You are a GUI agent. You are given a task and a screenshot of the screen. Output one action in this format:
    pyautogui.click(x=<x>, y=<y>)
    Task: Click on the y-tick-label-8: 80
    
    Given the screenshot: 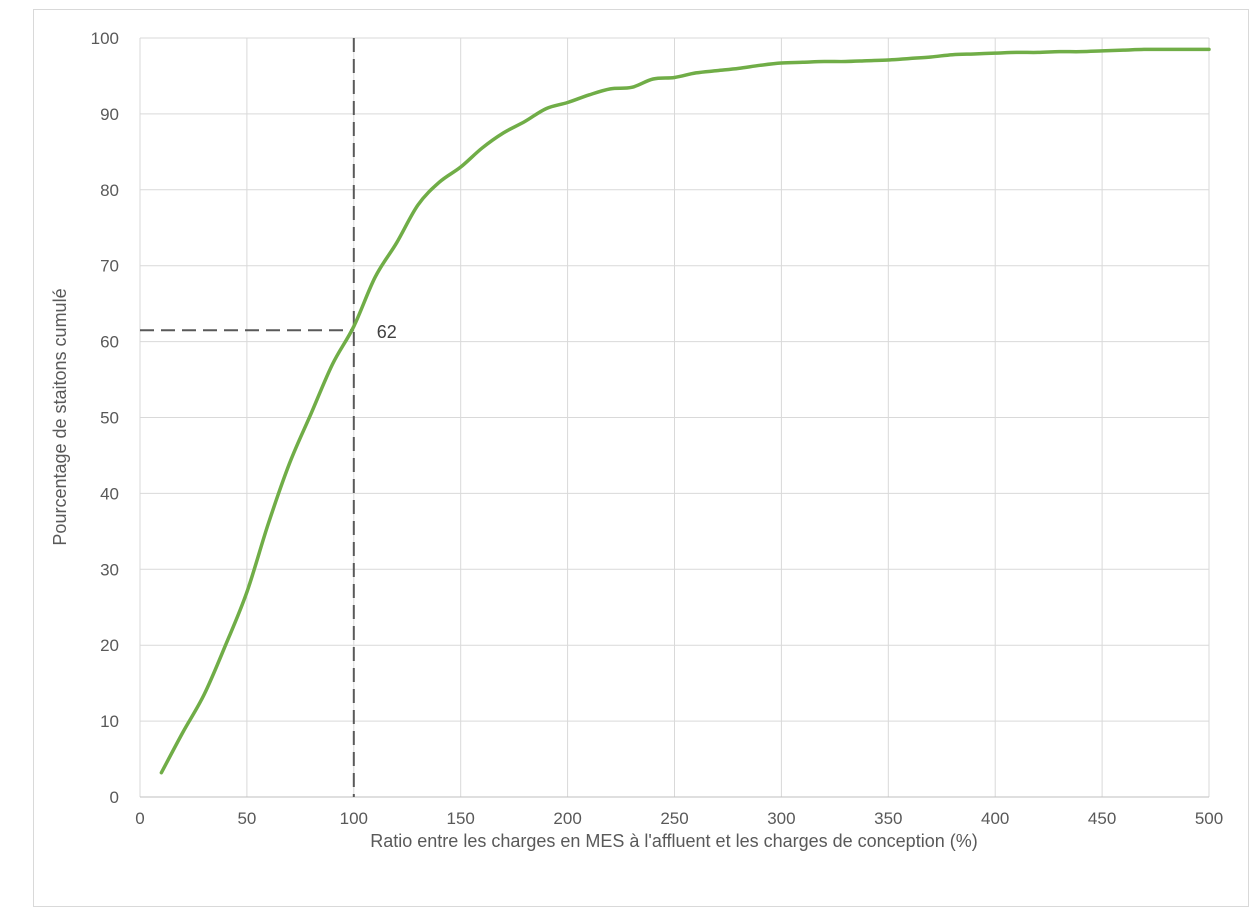 What is the action you would take?
    pyautogui.click(x=109, y=190)
    